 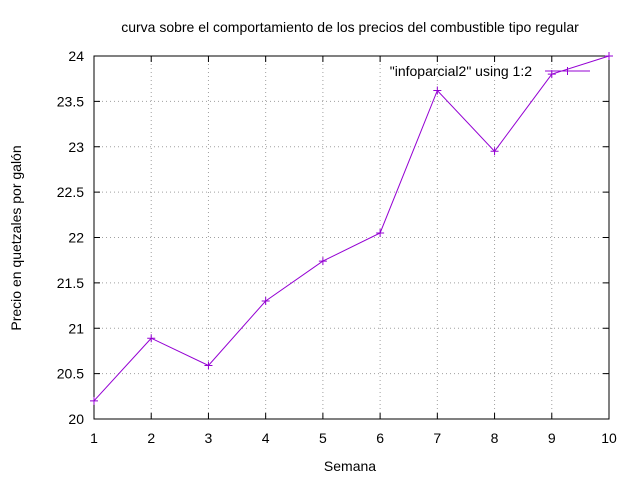 I want to click on y-tick-label: 24, so click(x=76, y=56).